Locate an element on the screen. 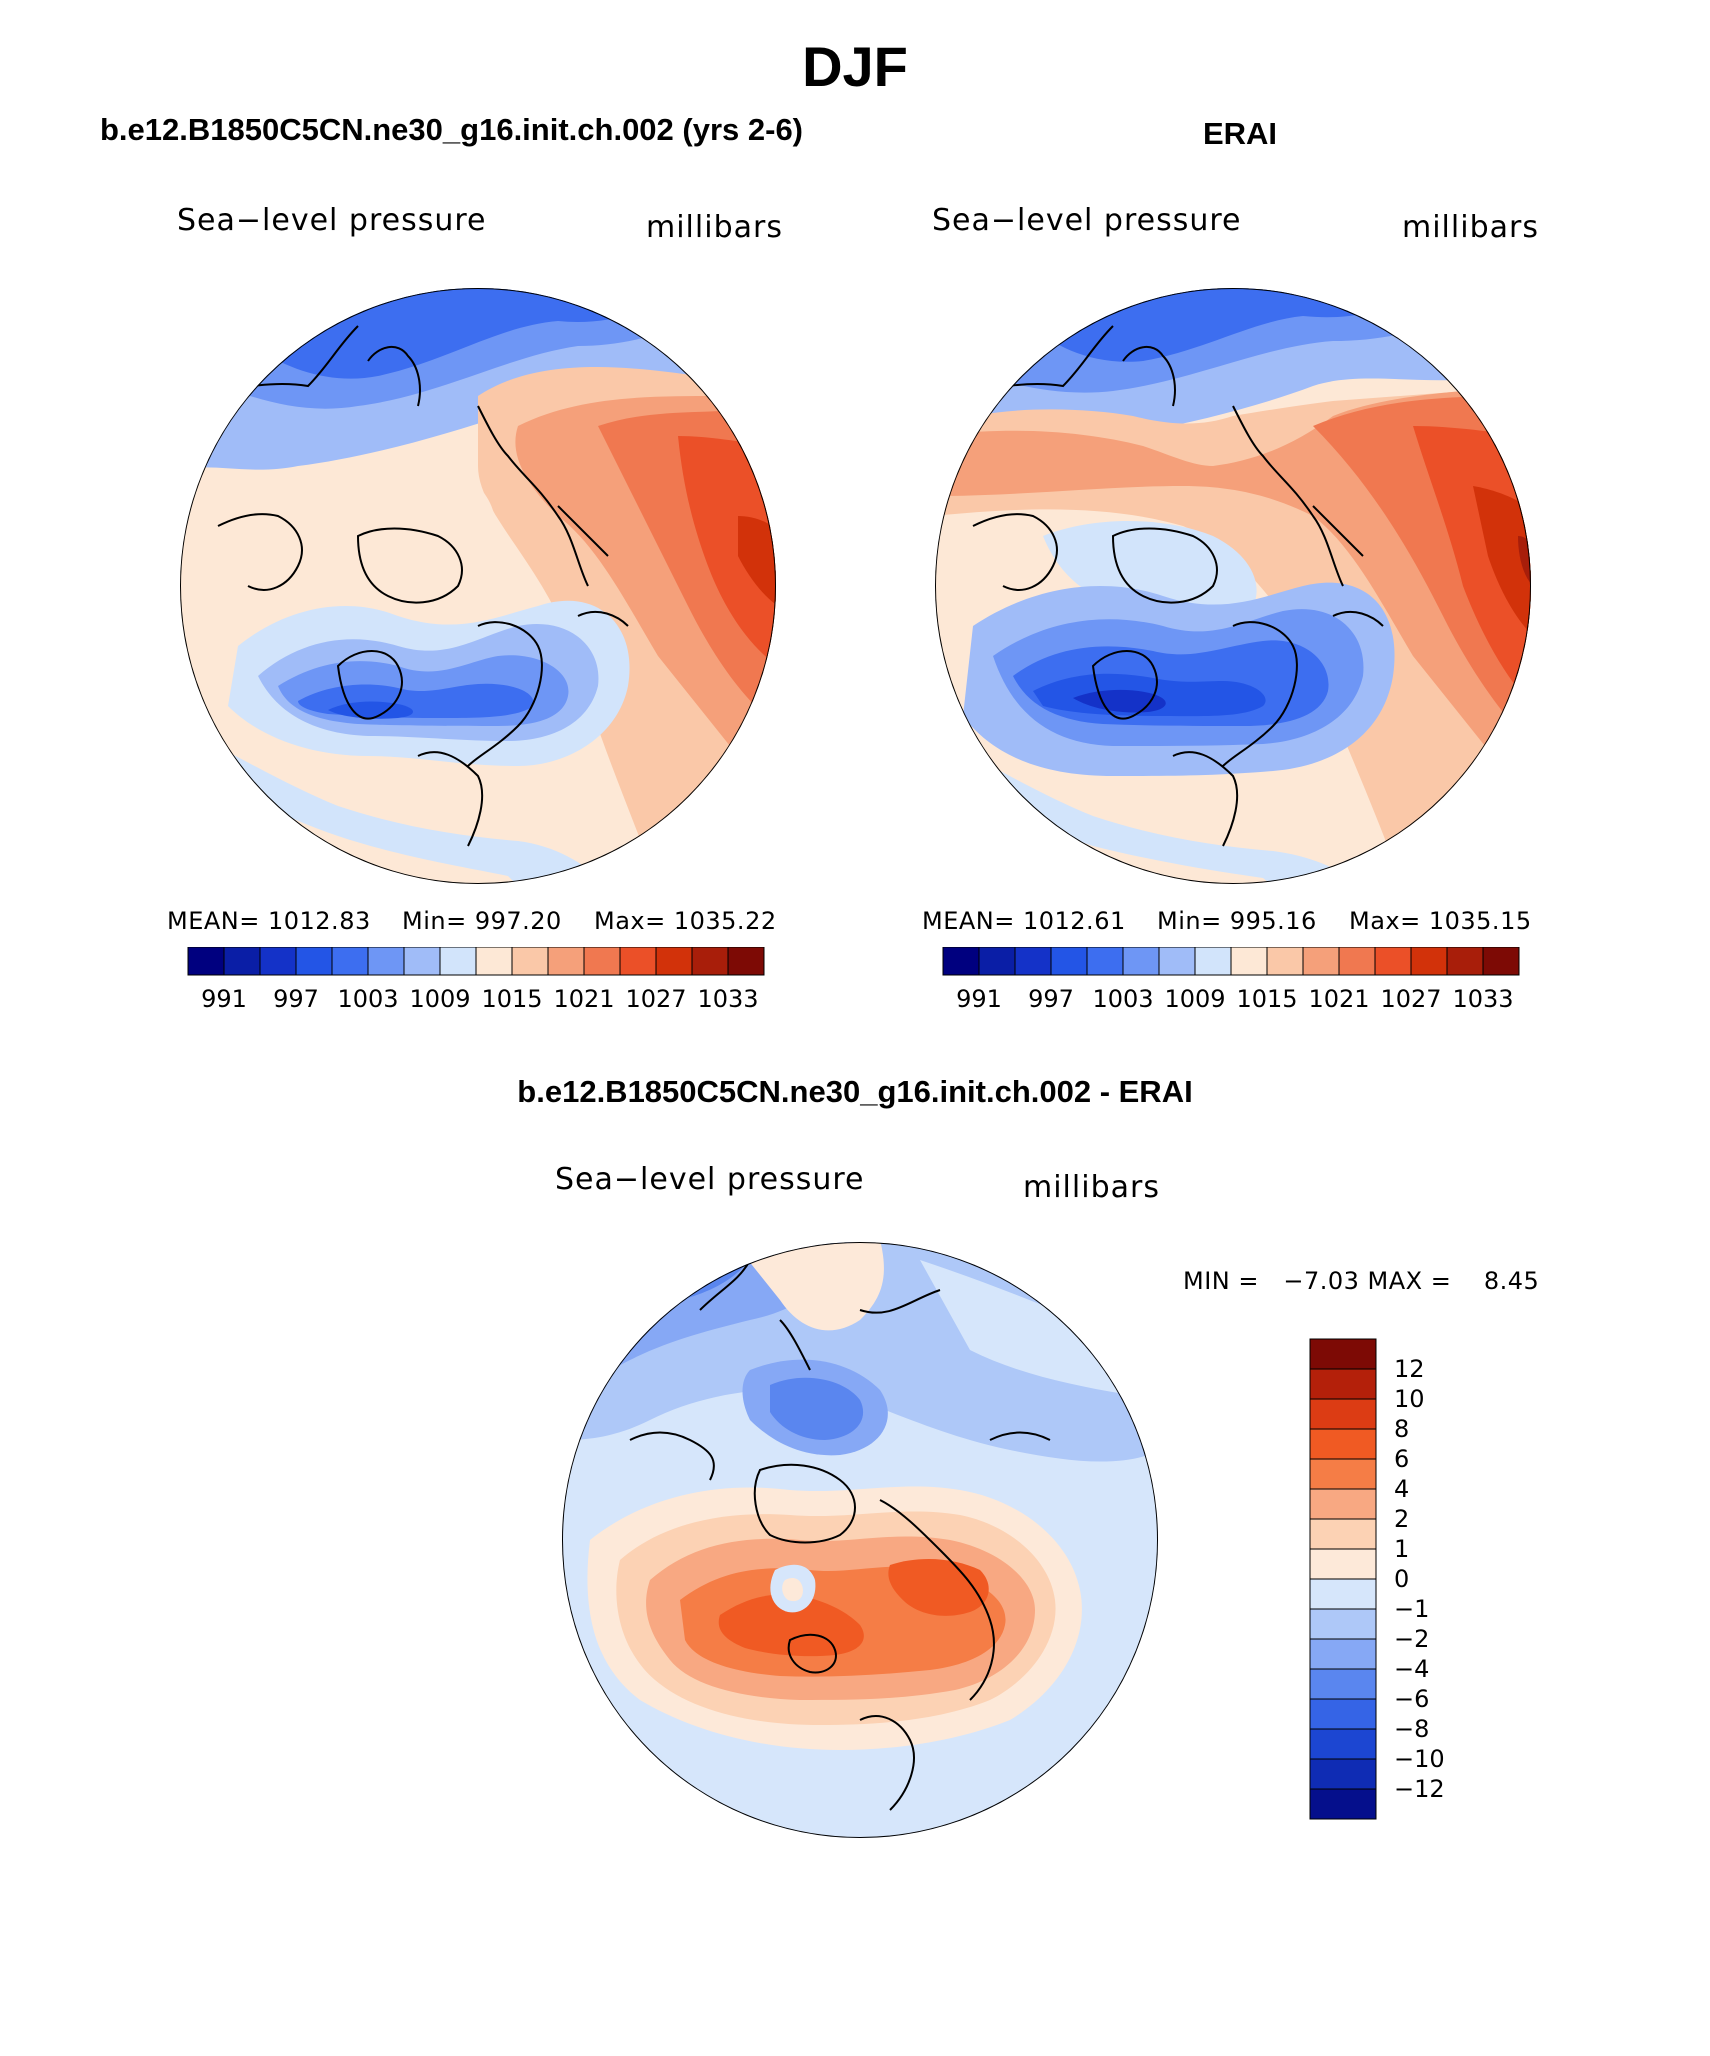 The width and height of the screenshot is (1710, 2056). diff-colorbar-label: 10 is located at coordinates (1409, 1399).